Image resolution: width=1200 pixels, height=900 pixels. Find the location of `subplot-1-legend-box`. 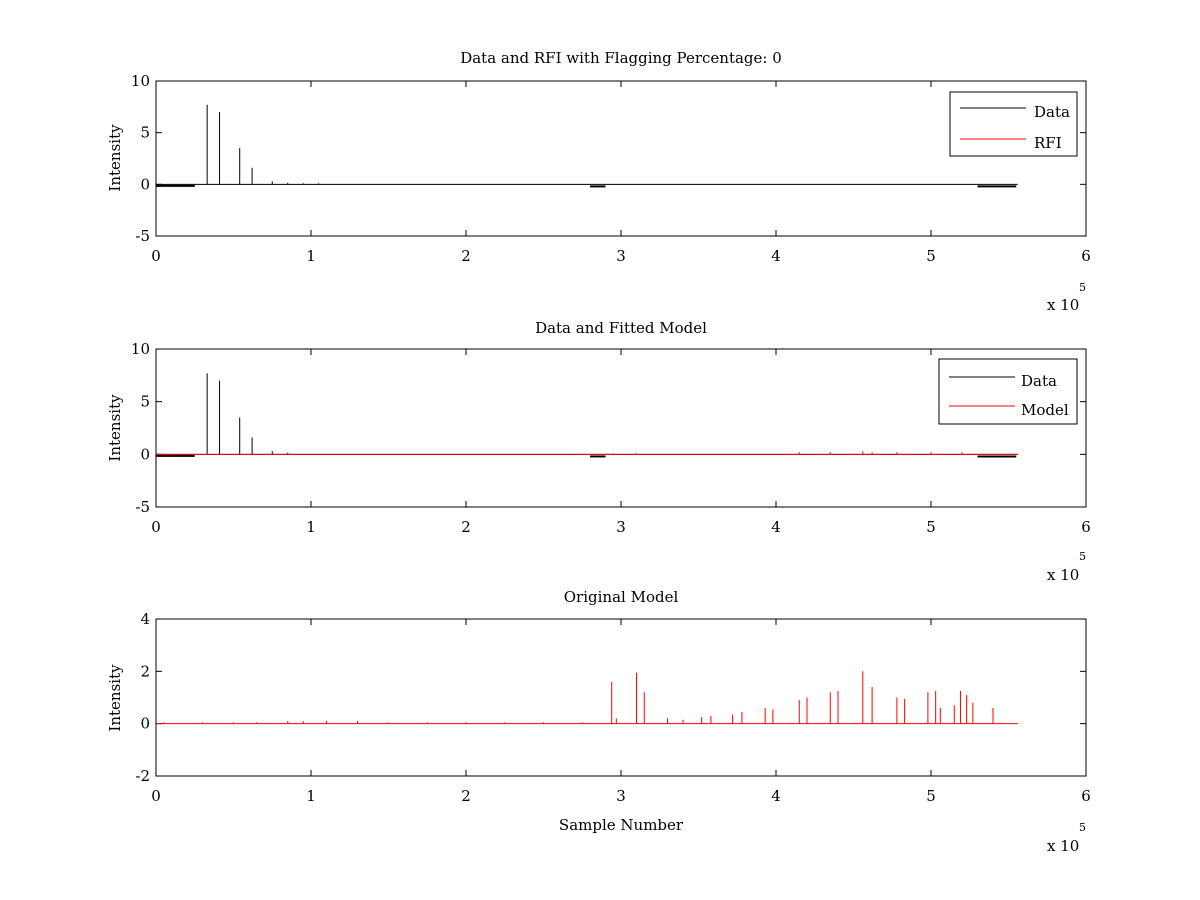

subplot-1-legend-box is located at coordinates (1013, 124).